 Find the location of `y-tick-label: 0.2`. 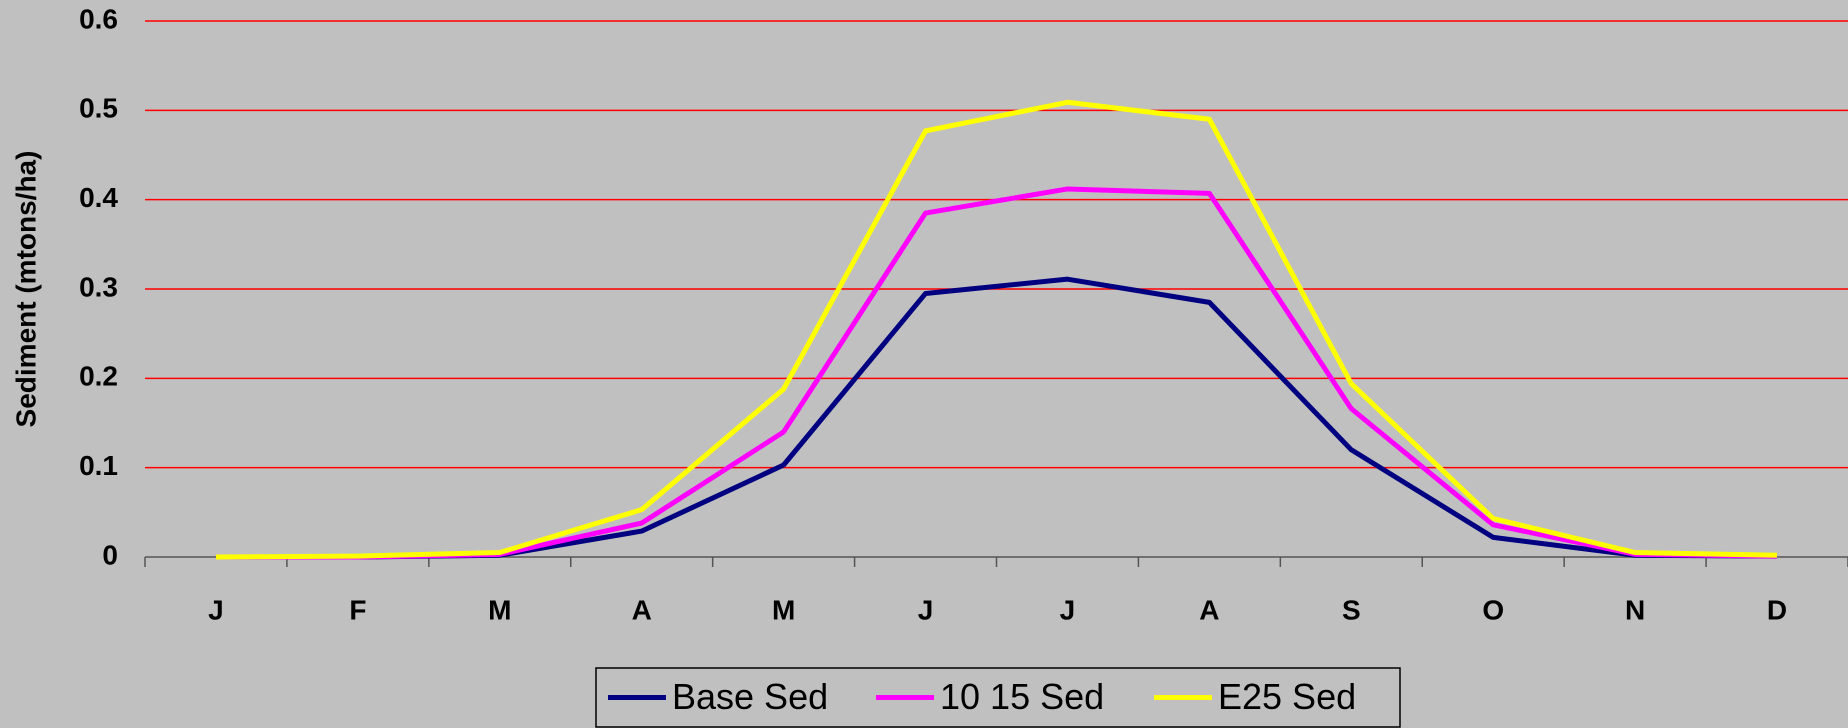

y-tick-label: 0.2 is located at coordinates (98, 376).